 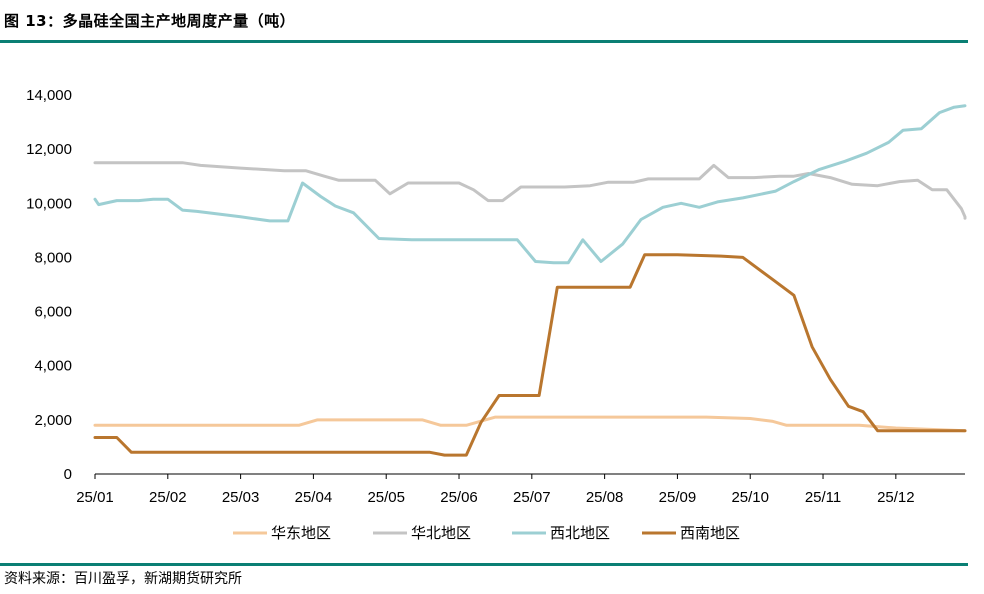 I want to click on x-tick-label: 25/09, so click(x=678, y=497).